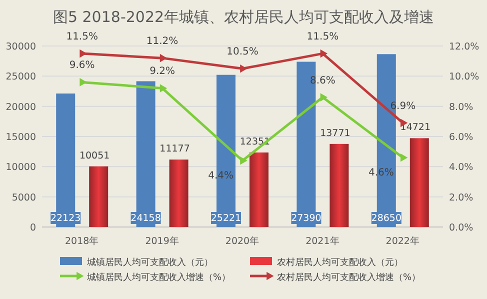  Describe the element at coordinates (340, 262) in the screenshot. I see `legend-label: 农村居民人均可支配收入（元）` at that location.